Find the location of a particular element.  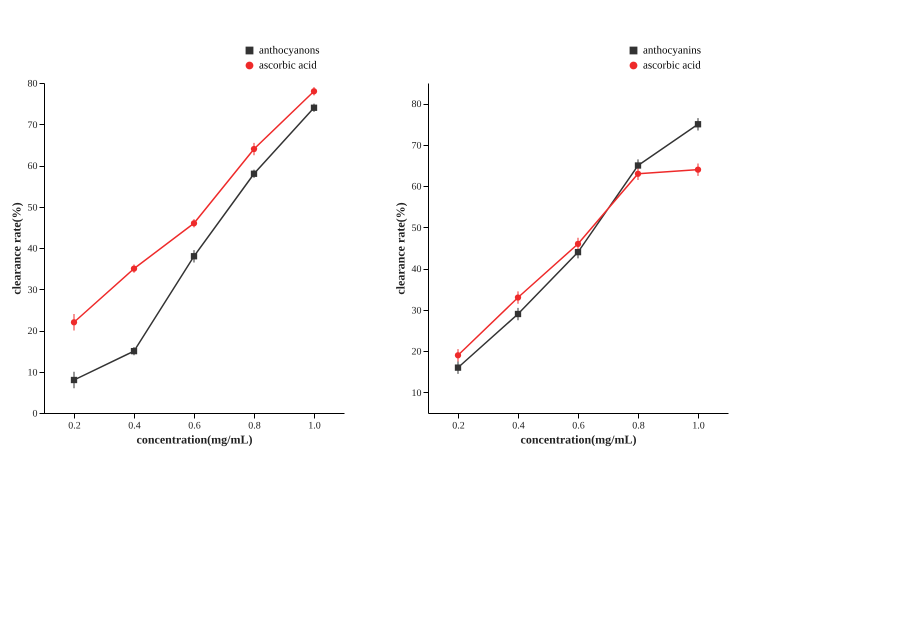

legend-label: anthocyanons is located at coordinates (289, 50).